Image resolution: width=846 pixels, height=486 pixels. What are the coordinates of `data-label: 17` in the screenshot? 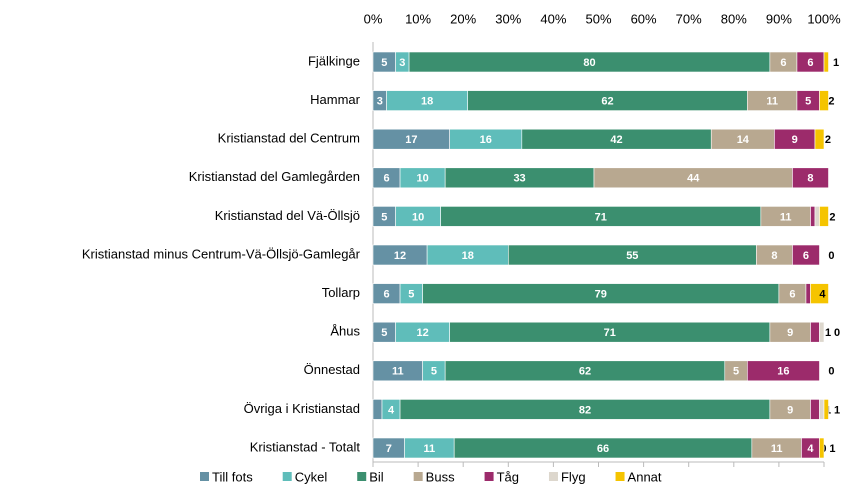 It's located at (411, 140).